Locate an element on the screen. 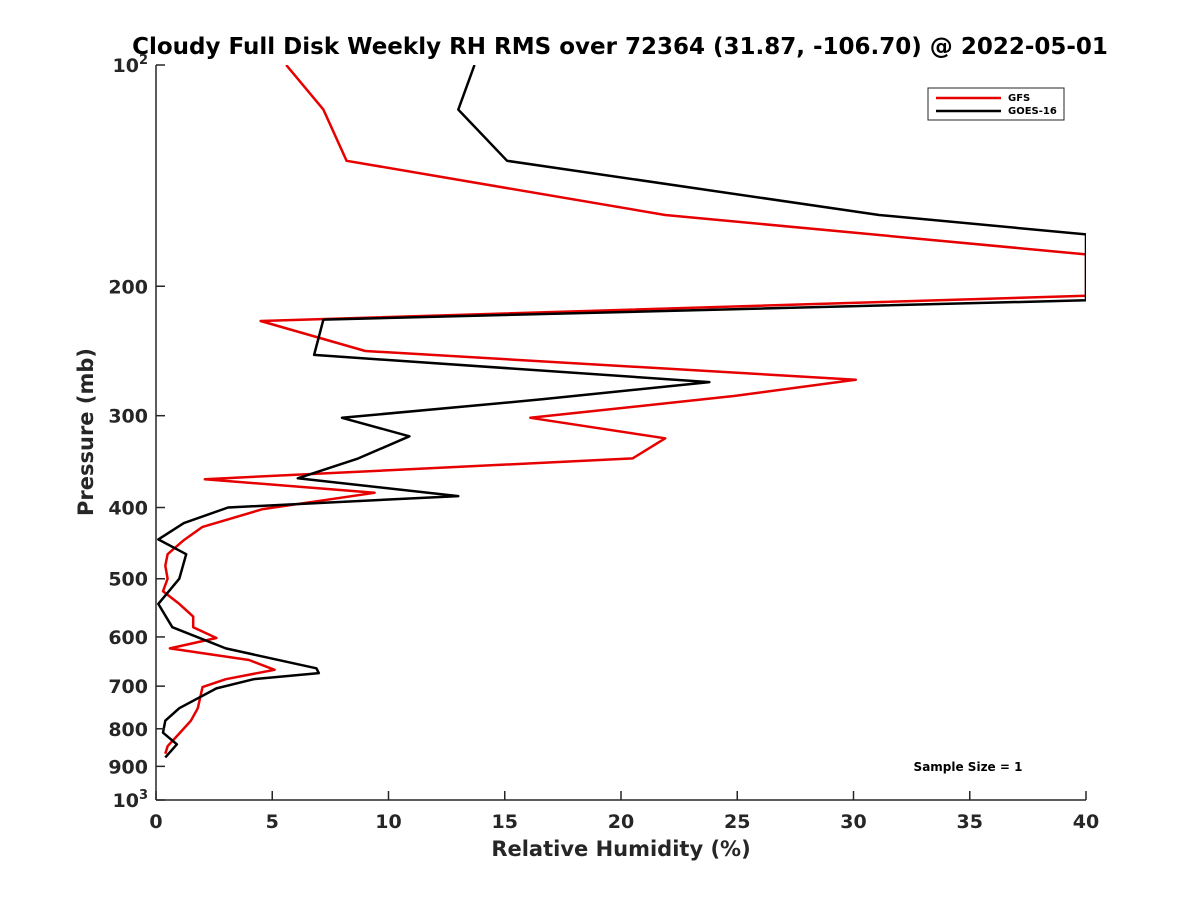 The width and height of the screenshot is (1200, 900). y-tick-label: 600 is located at coordinates (128, 638).